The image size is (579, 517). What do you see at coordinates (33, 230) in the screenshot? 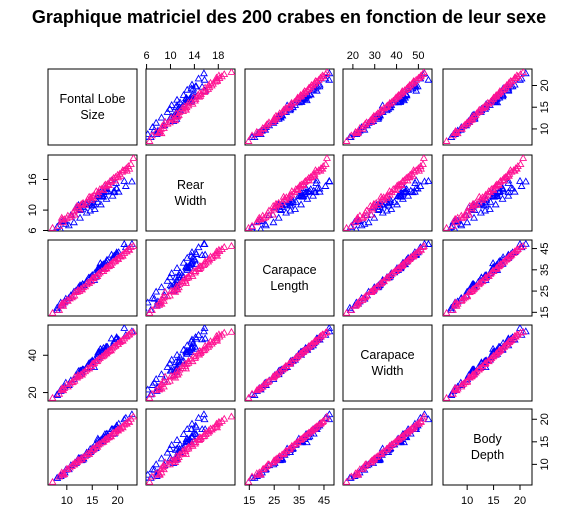
I see `tick-label: 6` at bounding box center [33, 230].